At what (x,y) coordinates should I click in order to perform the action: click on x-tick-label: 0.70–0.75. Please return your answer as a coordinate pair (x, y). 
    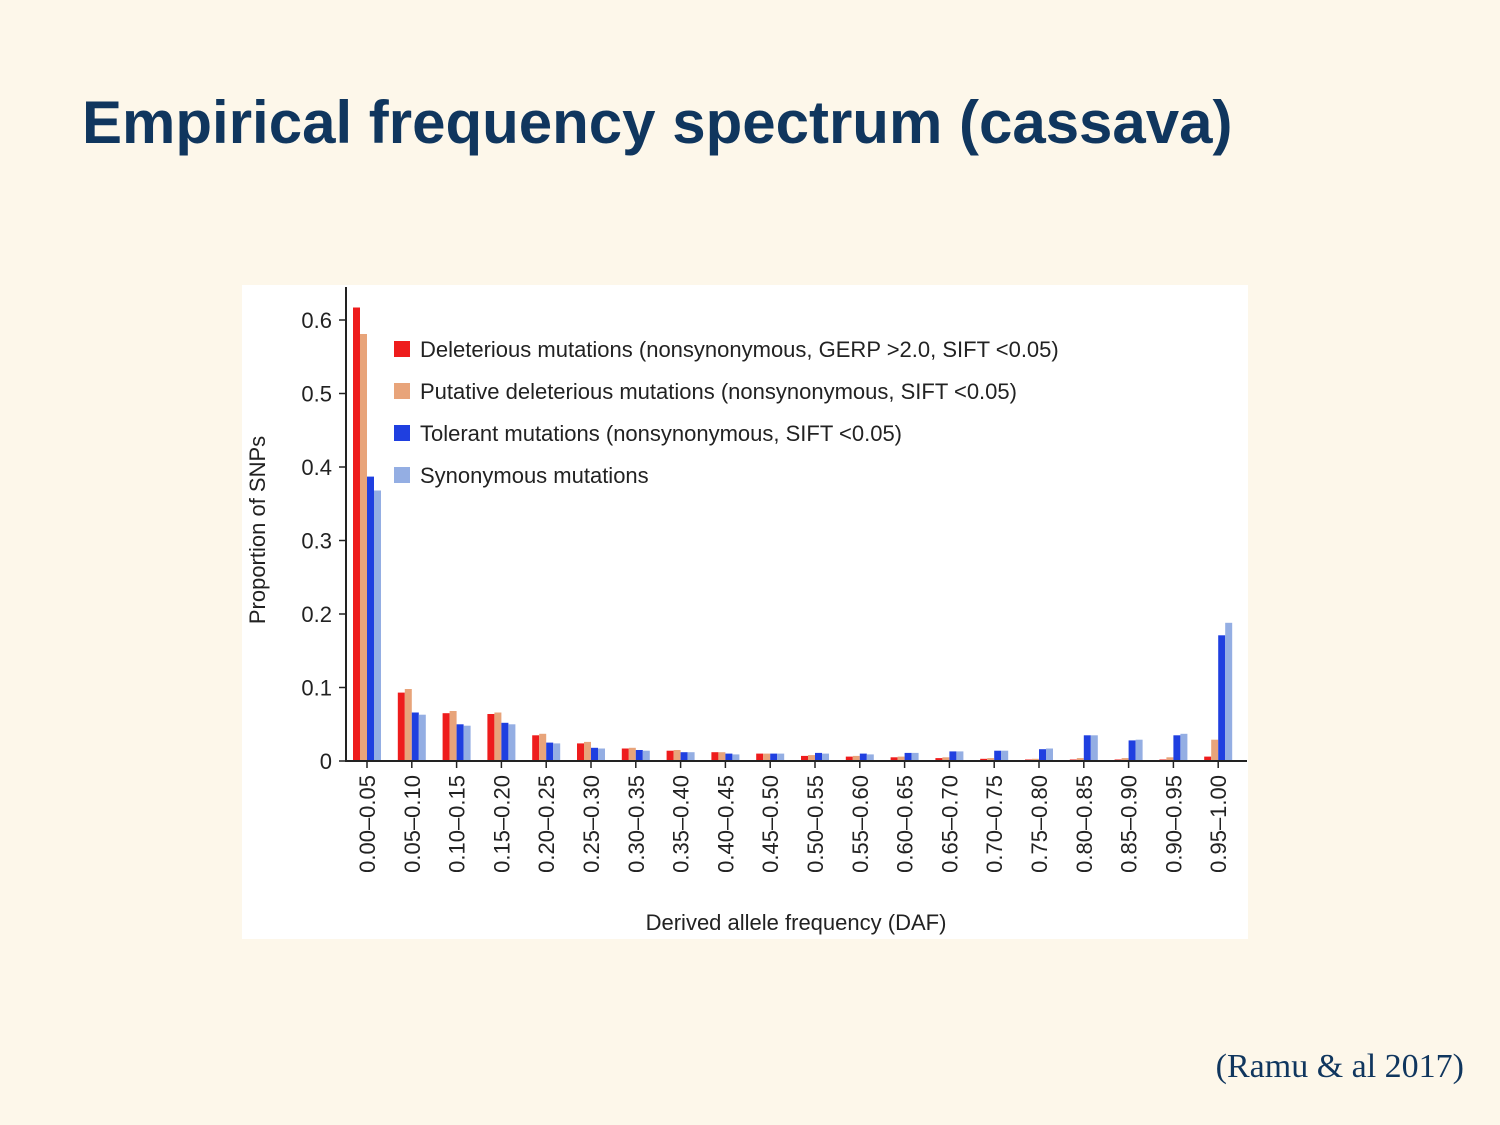
    Looking at the image, I should click on (994, 824).